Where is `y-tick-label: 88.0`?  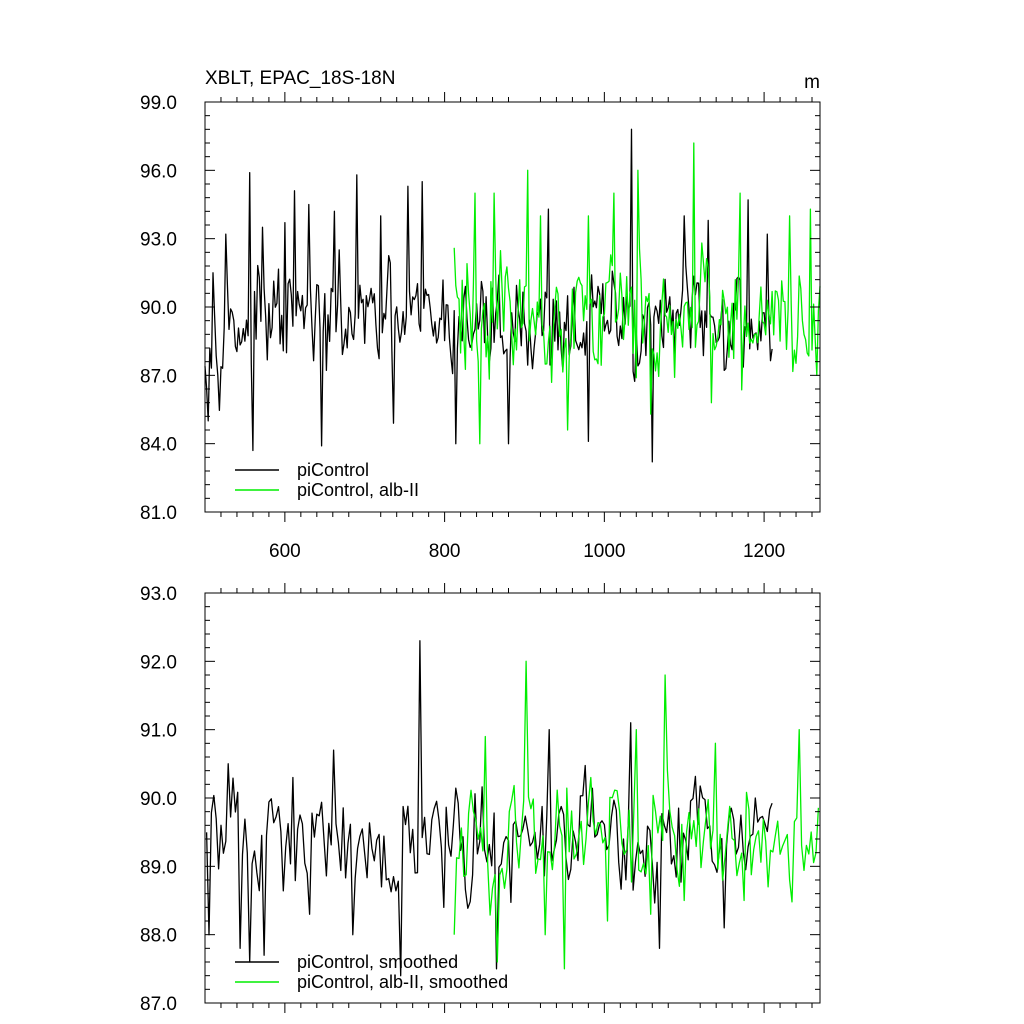 y-tick-label: 88.0 is located at coordinates (158, 936).